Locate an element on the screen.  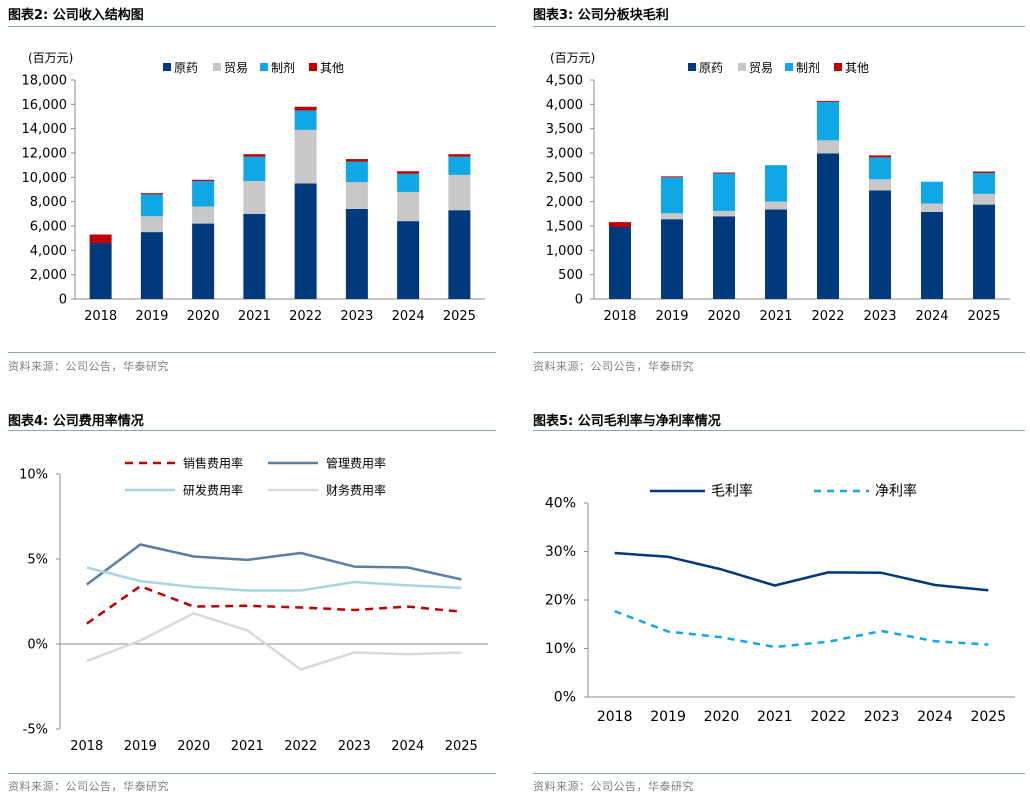
y-tick-label: 1,000 is located at coordinates (564, 251).